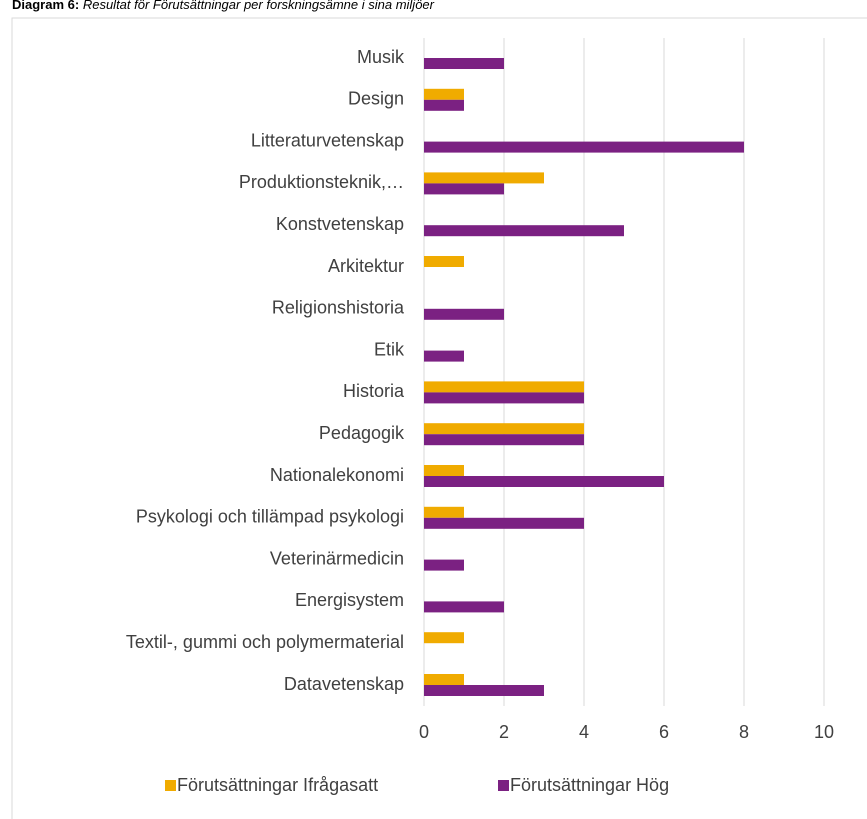 Image resolution: width=867 pixels, height=819 pixels. Describe the element at coordinates (374, 391) in the screenshot. I see `y-tick-label: Historia` at that location.